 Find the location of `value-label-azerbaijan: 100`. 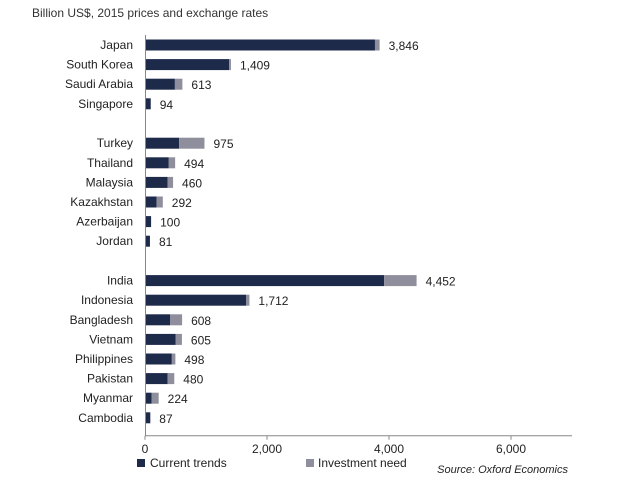

value-label-azerbaijan: 100 is located at coordinates (170, 223).